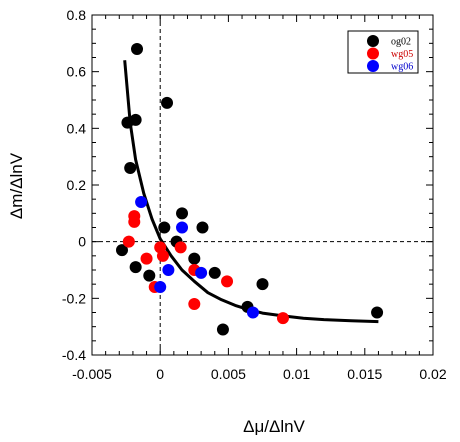  What do you see at coordinates (383, 52) in the screenshot?
I see `legend-box` at bounding box center [383, 52].